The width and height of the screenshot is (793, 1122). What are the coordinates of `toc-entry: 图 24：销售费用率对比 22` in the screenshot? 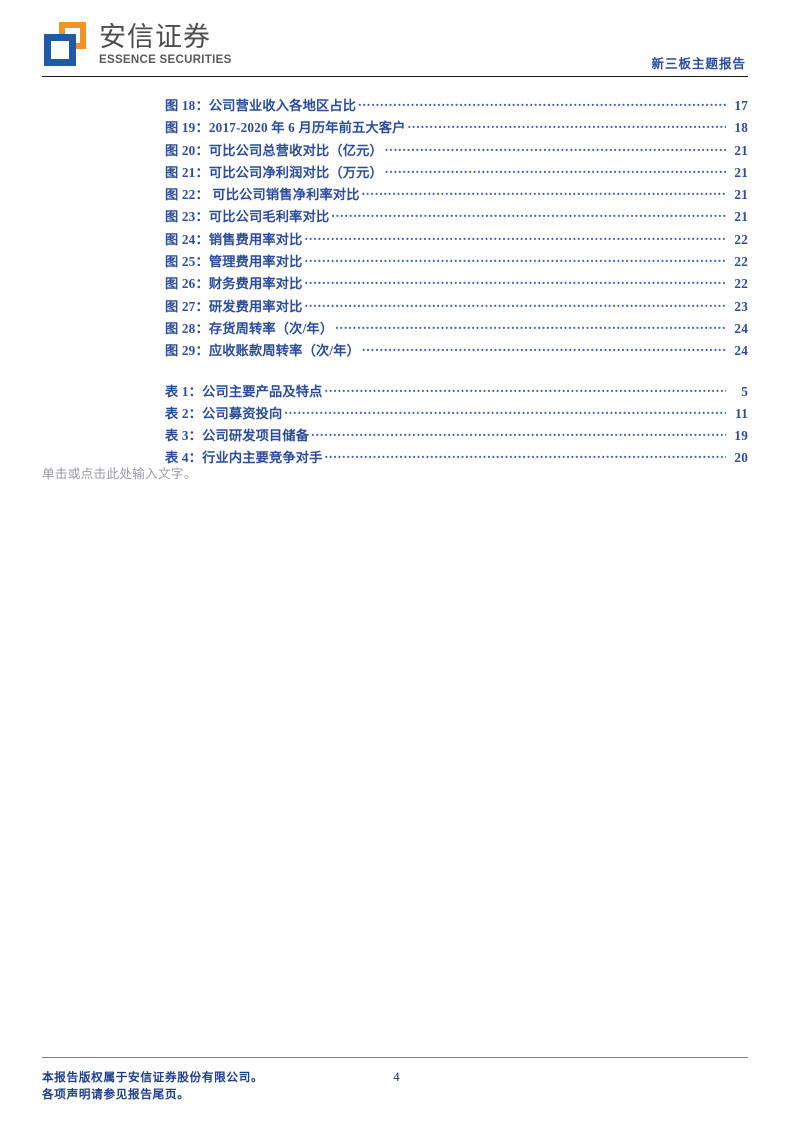 It's located at (456, 240).